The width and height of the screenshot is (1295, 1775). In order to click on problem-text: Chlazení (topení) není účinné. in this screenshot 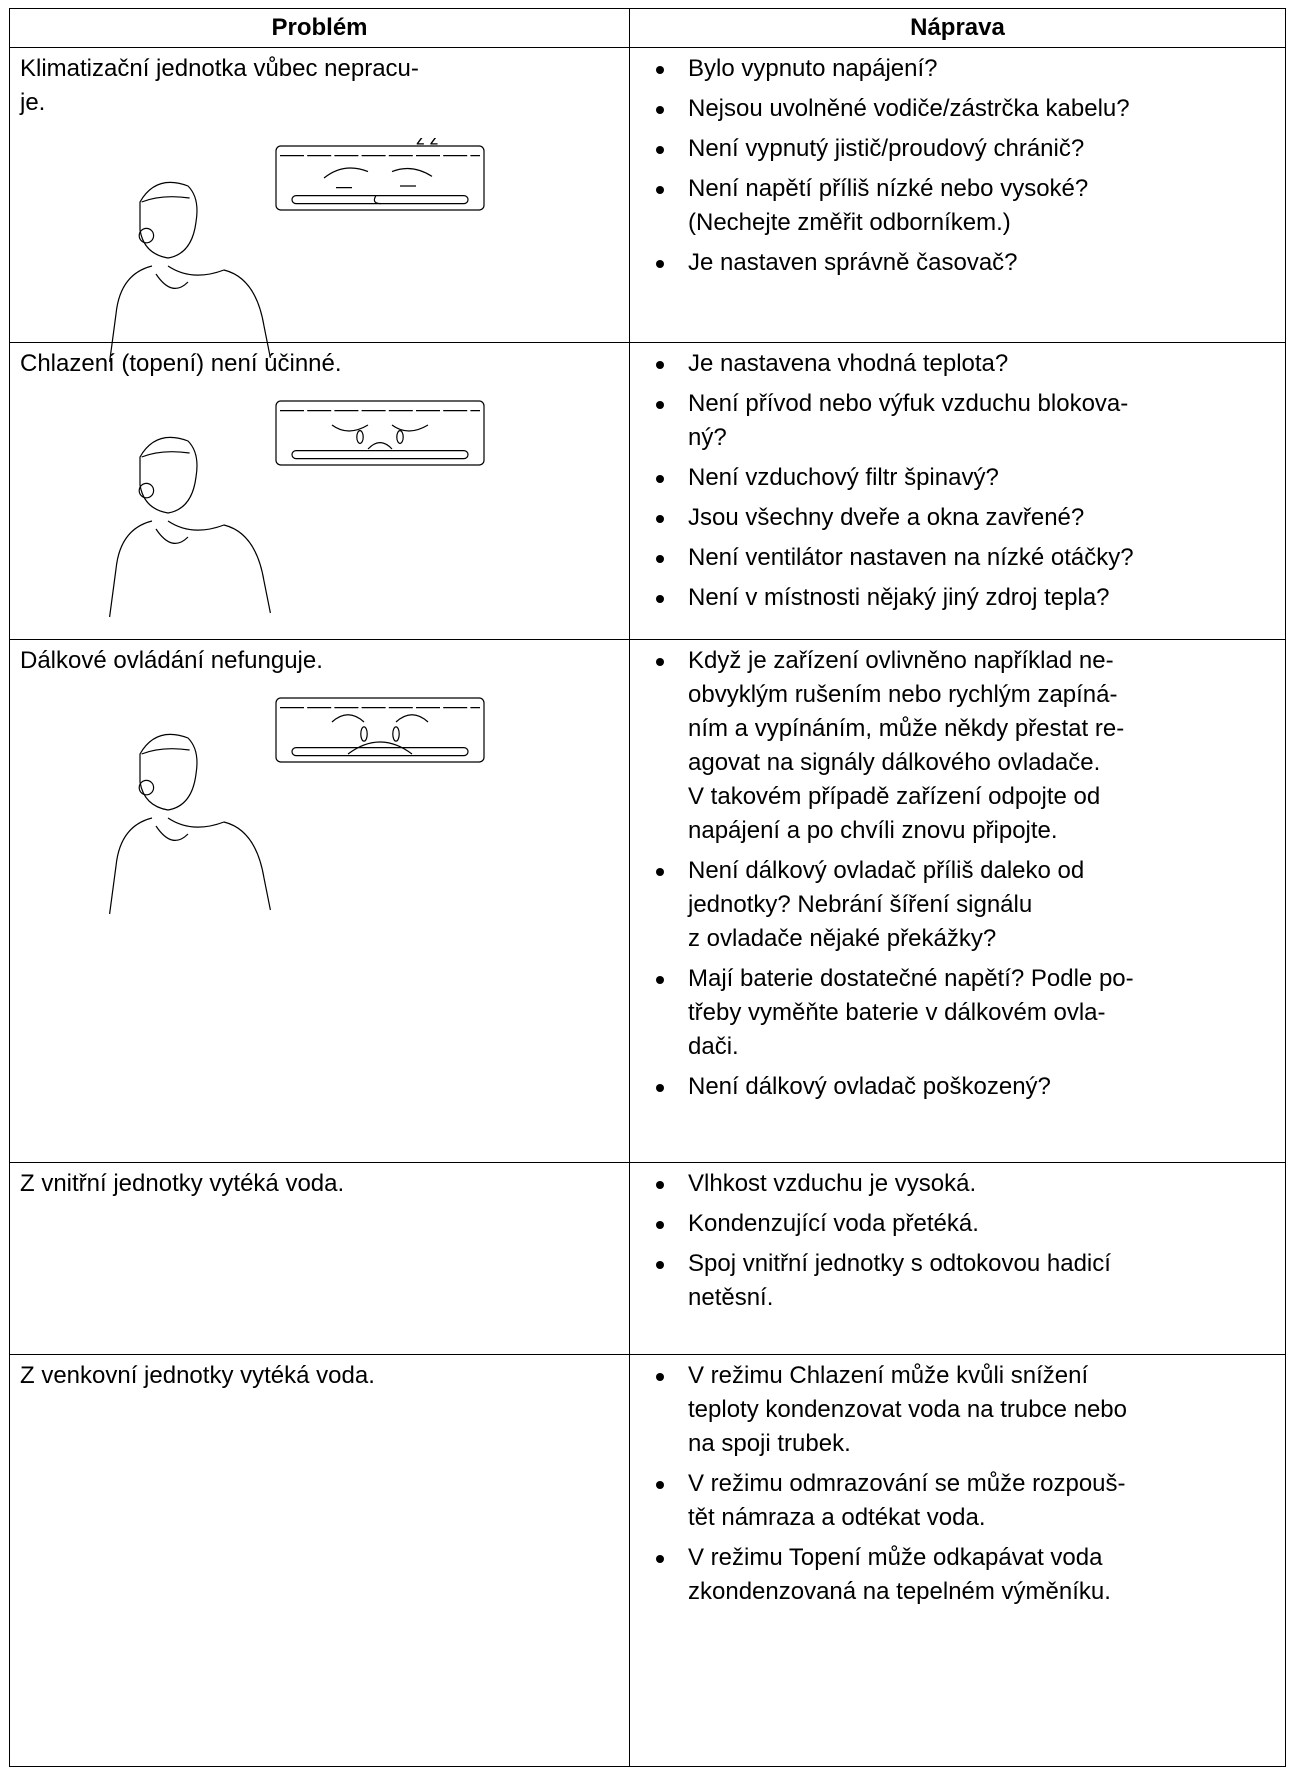, I will do `click(181, 363)`.